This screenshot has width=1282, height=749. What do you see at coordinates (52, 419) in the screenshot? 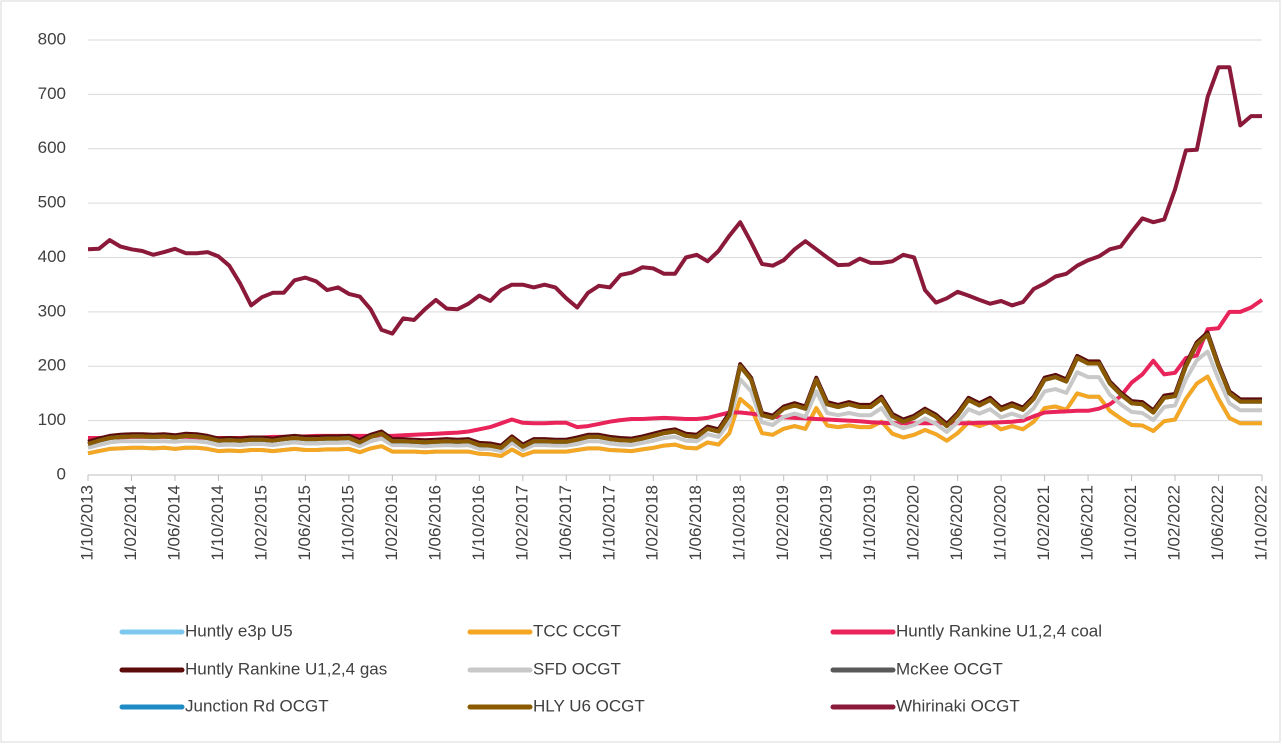
I see `y-tick-label: 100` at bounding box center [52, 419].